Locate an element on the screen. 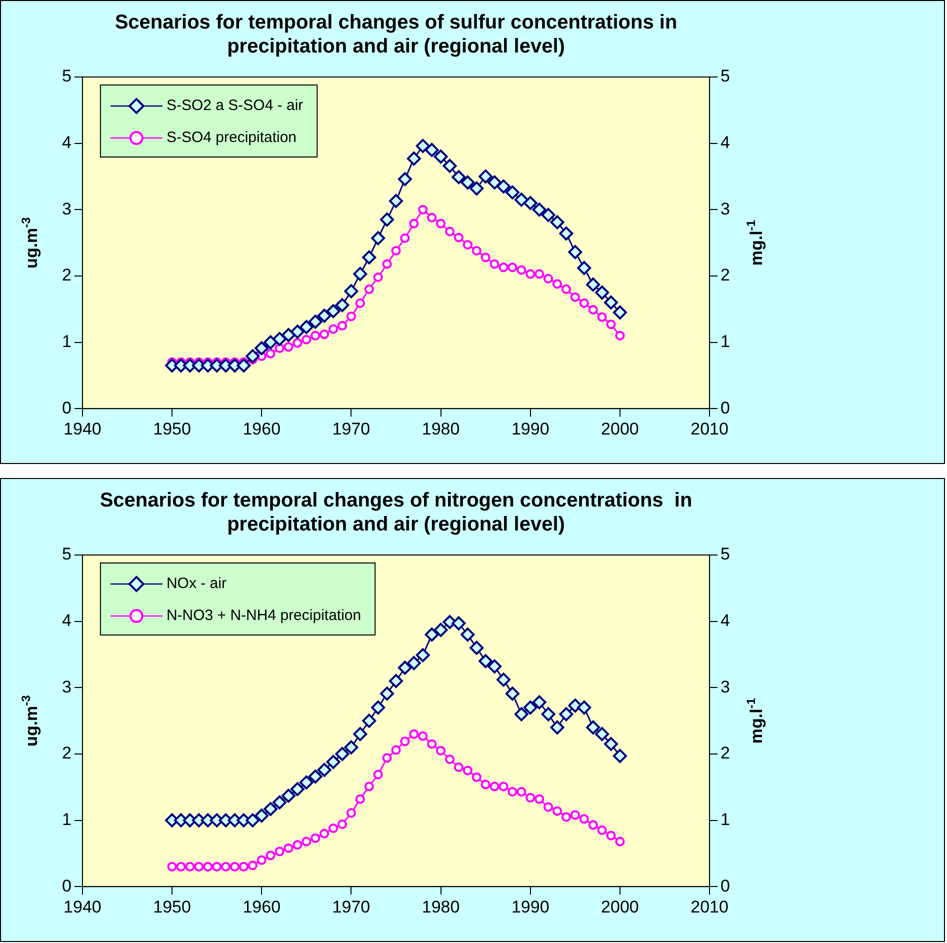 The height and width of the screenshot is (943, 947). x-tick-label: 1950 is located at coordinates (172, 906).